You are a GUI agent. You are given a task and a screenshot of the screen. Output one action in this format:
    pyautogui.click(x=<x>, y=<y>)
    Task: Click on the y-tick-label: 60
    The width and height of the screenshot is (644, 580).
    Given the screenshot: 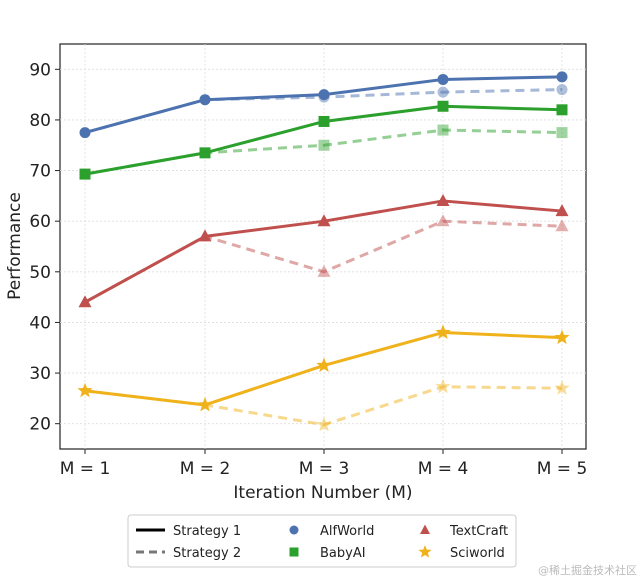 What is the action you would take?
    pyautogui.click(x=40, y=222)
    